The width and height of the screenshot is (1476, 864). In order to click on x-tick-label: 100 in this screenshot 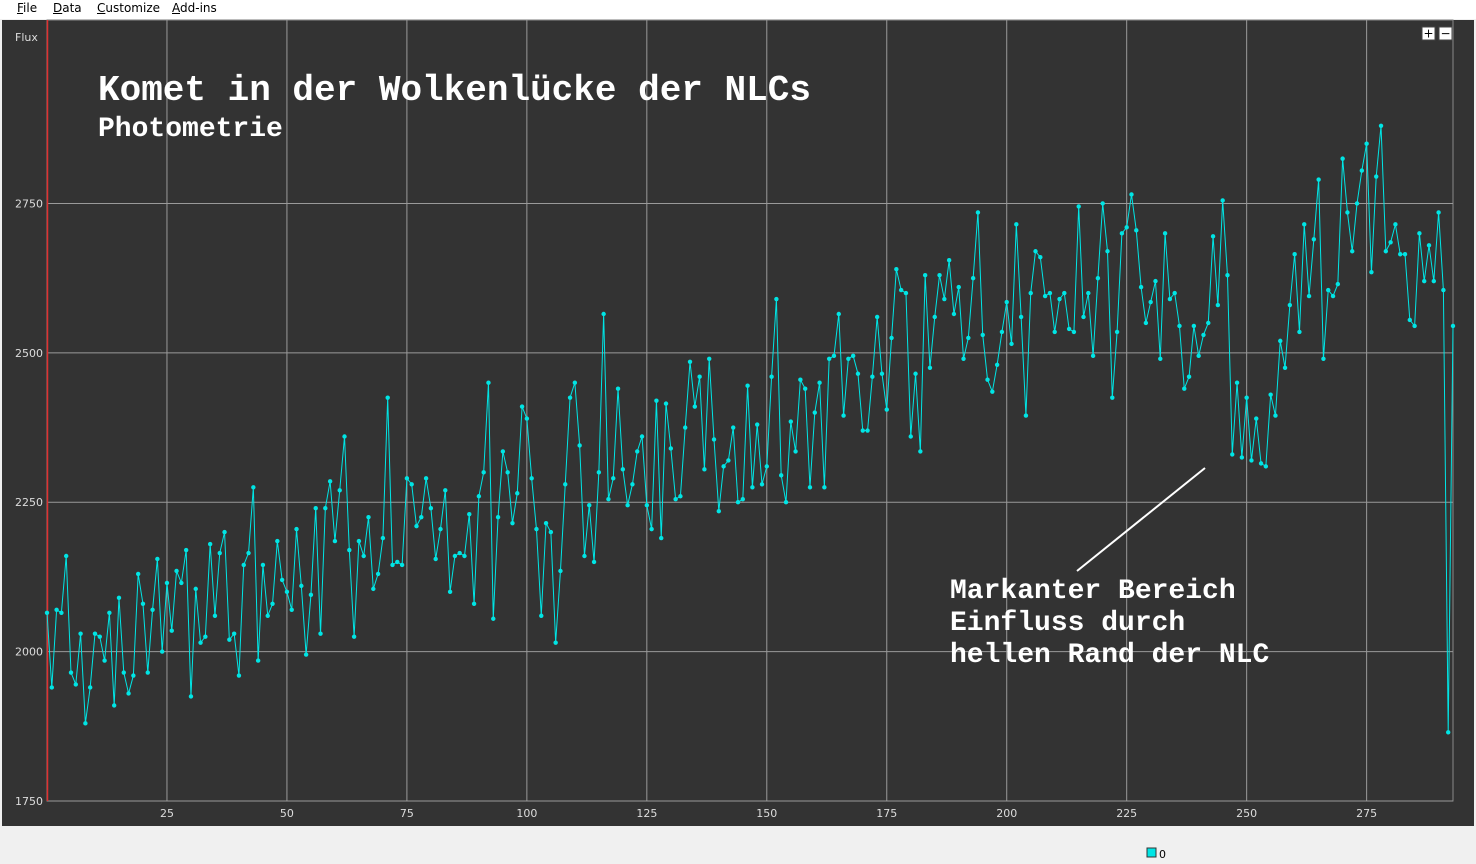, I will do `click(526, 813)`.